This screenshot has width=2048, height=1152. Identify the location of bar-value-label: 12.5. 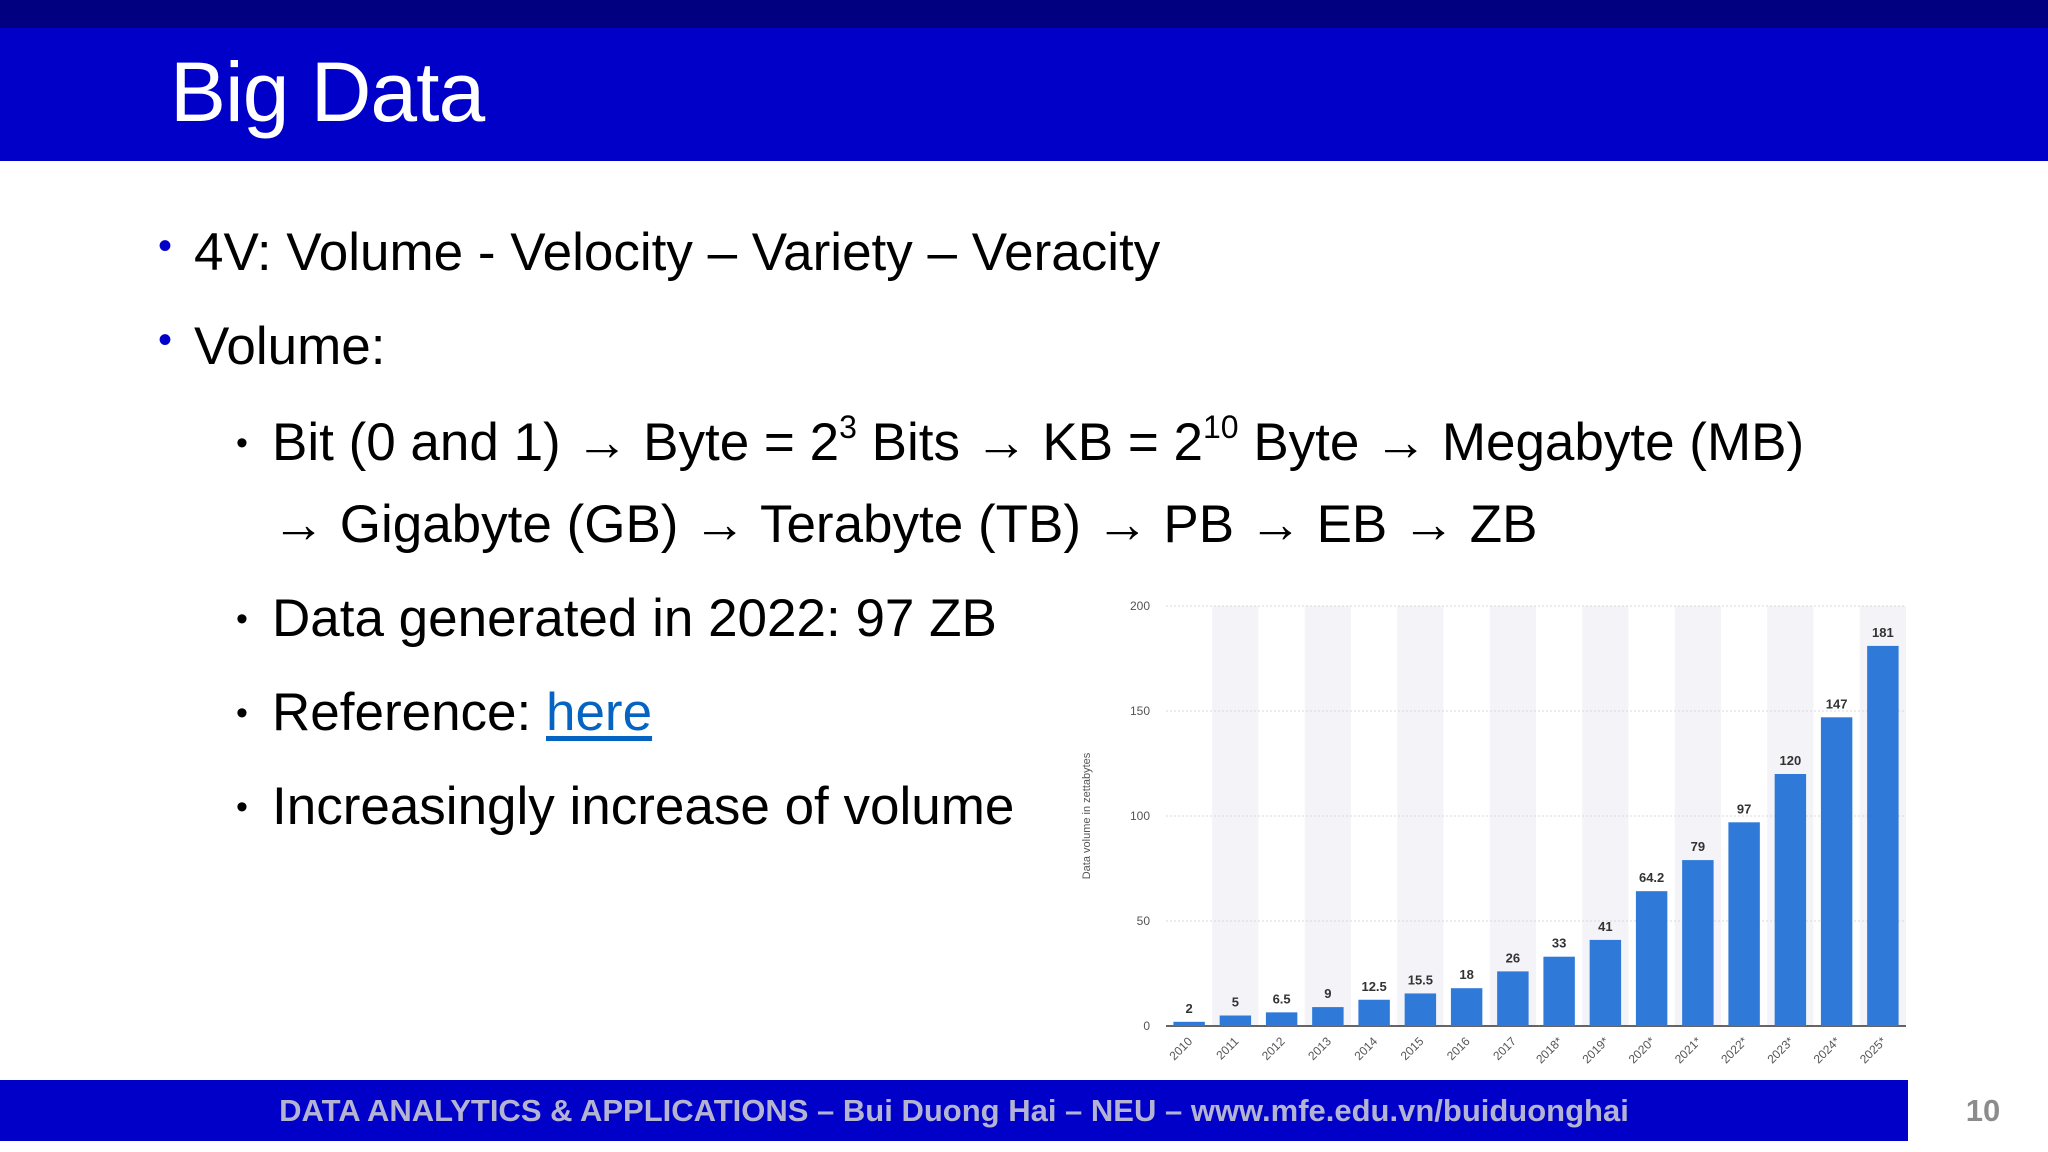
(1373, 986).